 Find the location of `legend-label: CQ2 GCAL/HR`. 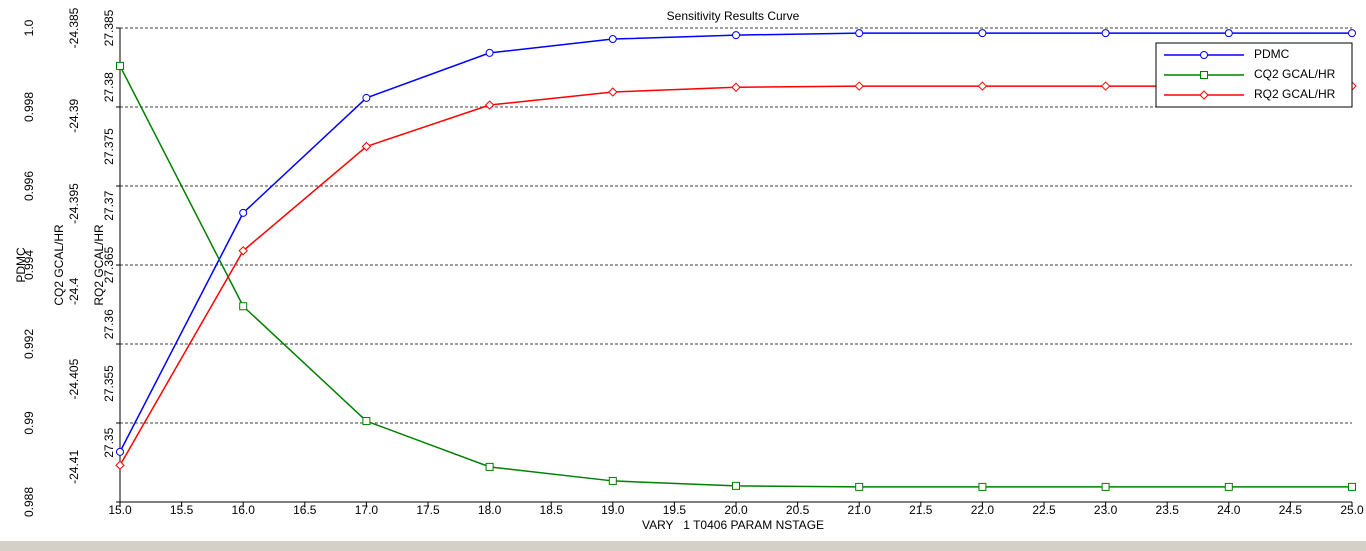

legend-label: CQ2 GCAL/HR is located at coordinates (1295, 74).